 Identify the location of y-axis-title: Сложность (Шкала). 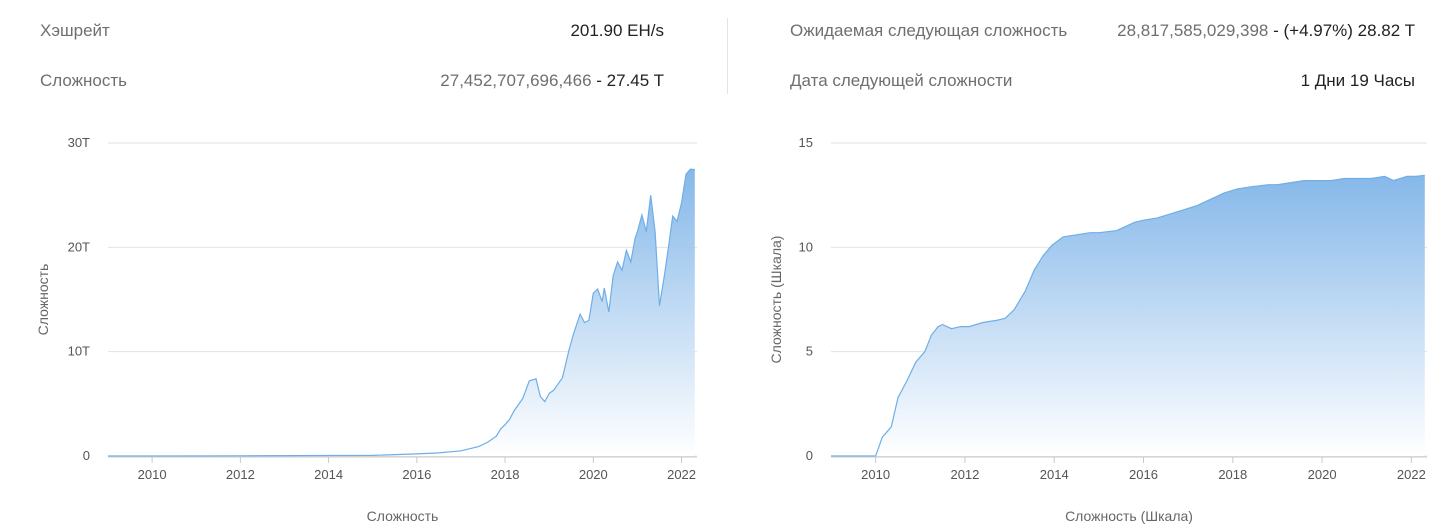
(776, 300).